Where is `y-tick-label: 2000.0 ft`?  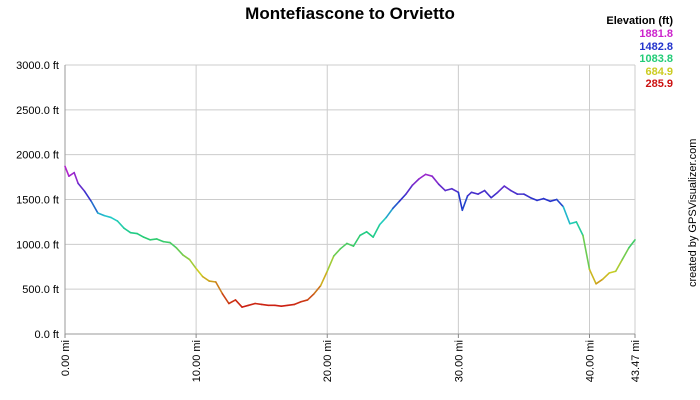 y-tick-label: 2000.0 ft is located at coordinates (37, 156).